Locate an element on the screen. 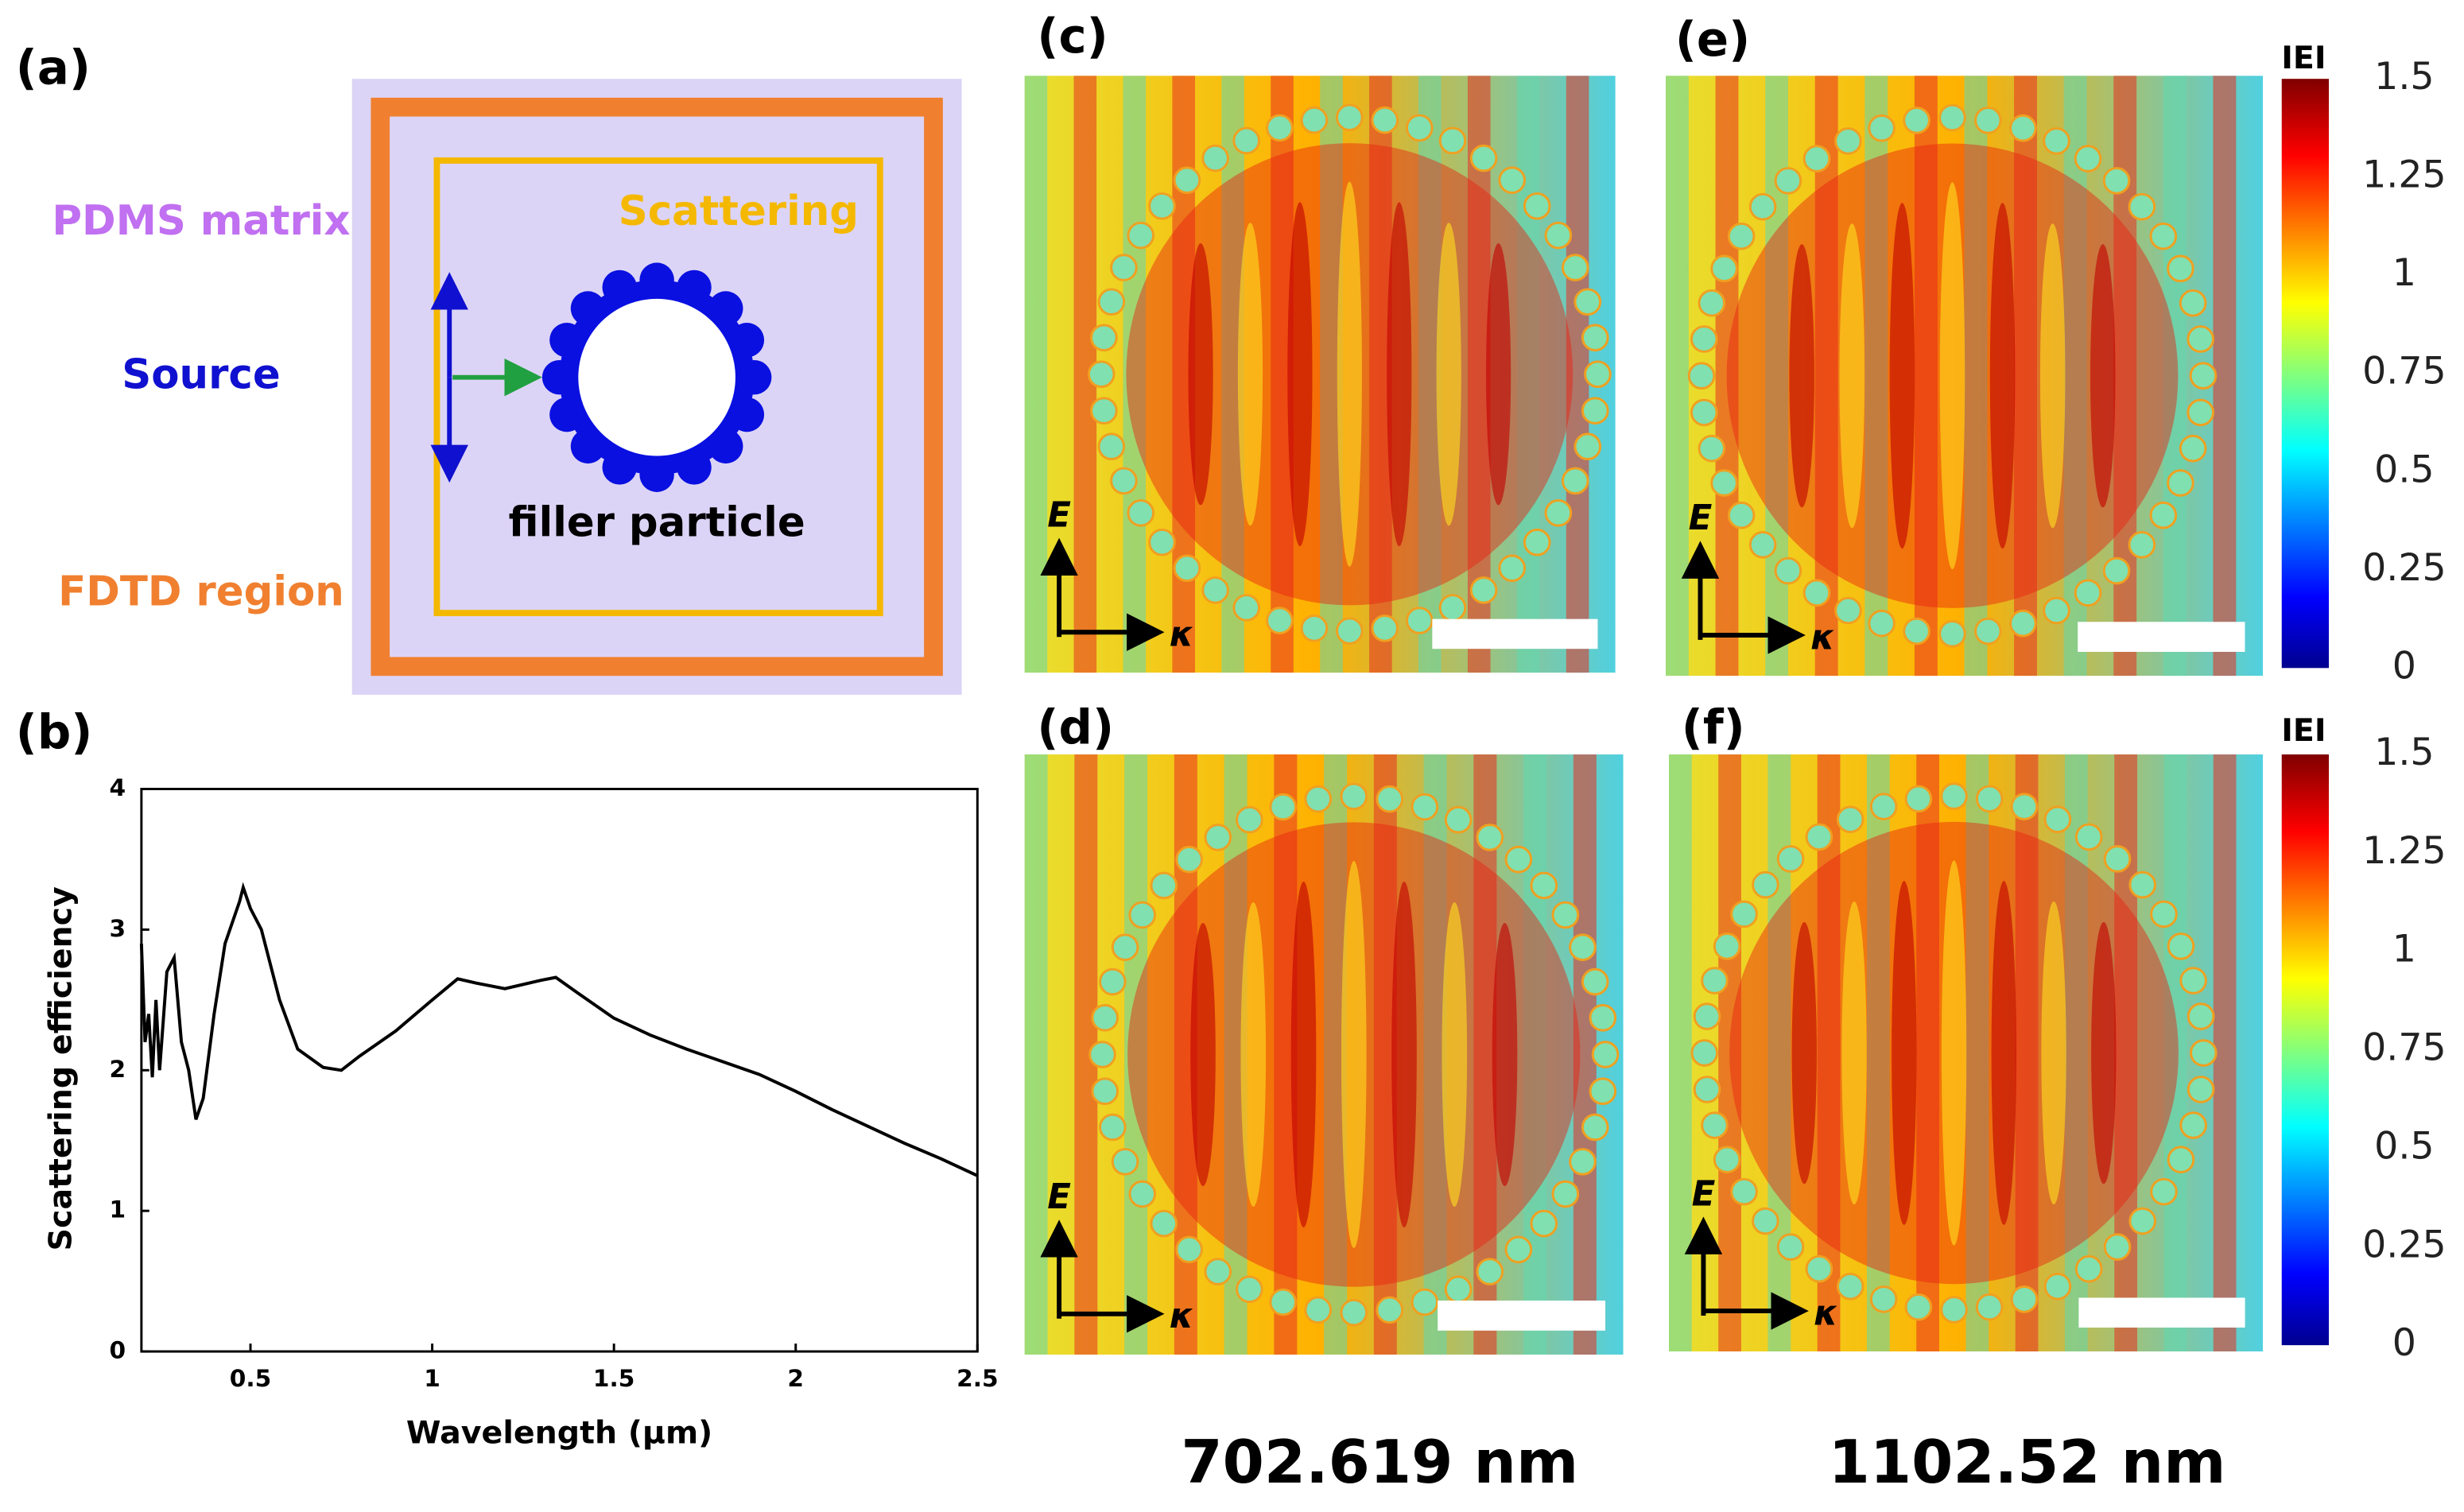 Image resolution: width=2464 pixels, height=1512 pixels. fdtd-label: FDTD region is located at coordinates (201, 591).